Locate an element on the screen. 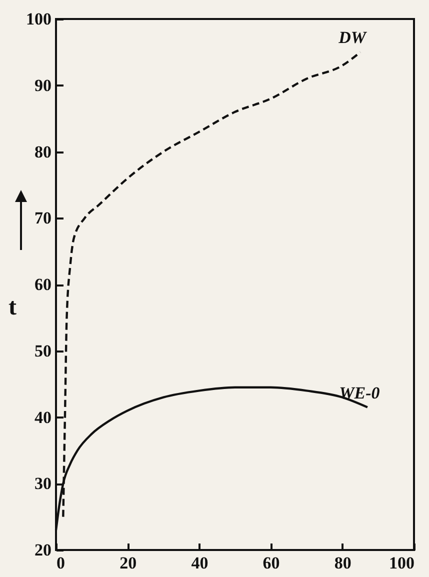  y-tick-label: 50 is located at coordinates (43, 350).